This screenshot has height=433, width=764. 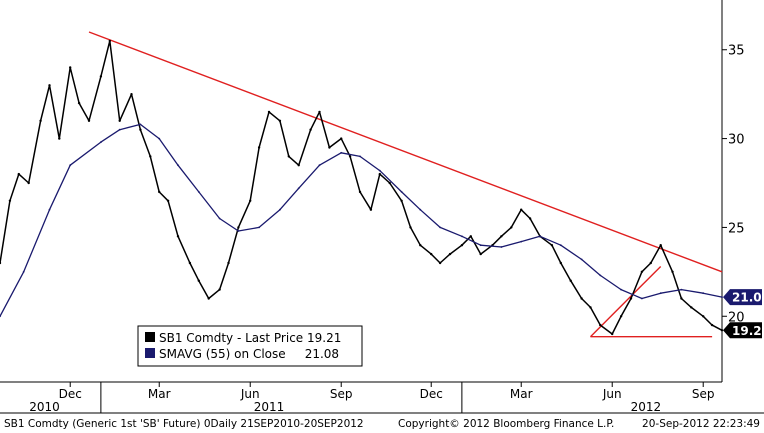 I want to click on value-badge-bg-price, so click(x=742, y=330).